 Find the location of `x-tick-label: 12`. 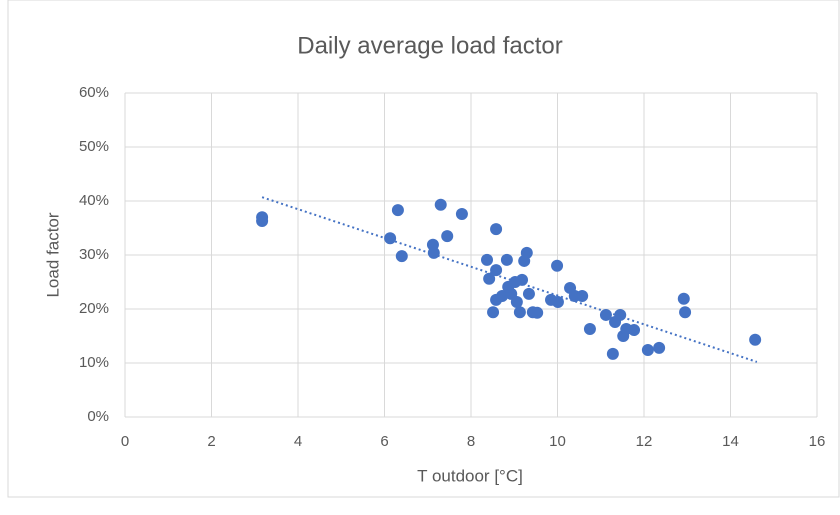

x-tick-label: 12 is located at coordinates (644, 441).